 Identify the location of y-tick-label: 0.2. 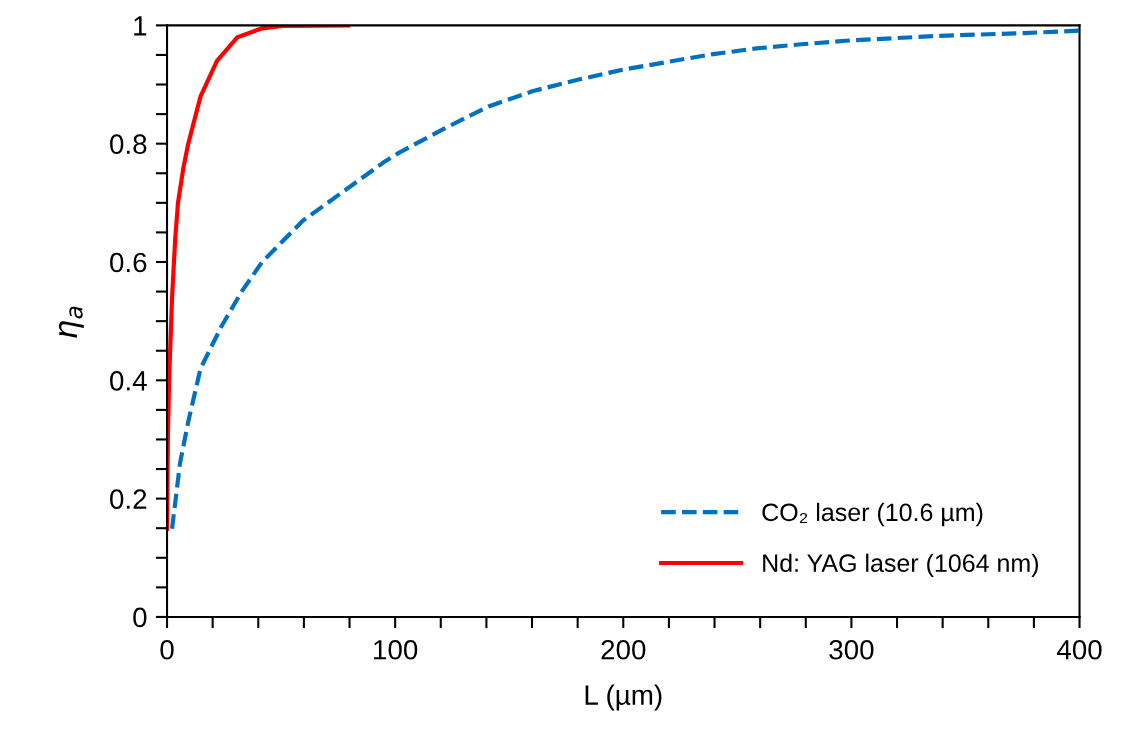
(128, 499).